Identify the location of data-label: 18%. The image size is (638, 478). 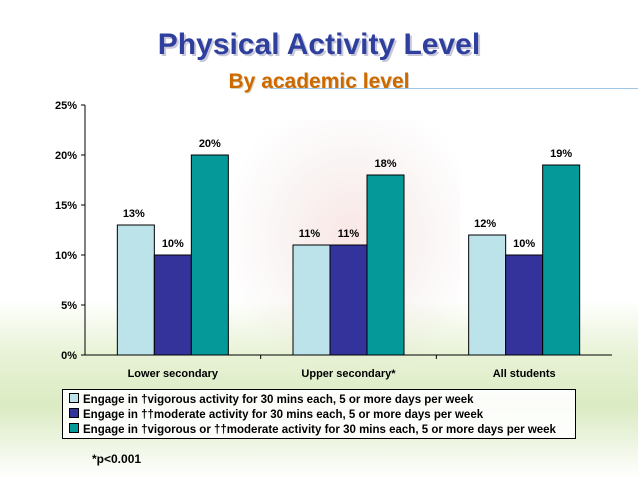
(385, 164).